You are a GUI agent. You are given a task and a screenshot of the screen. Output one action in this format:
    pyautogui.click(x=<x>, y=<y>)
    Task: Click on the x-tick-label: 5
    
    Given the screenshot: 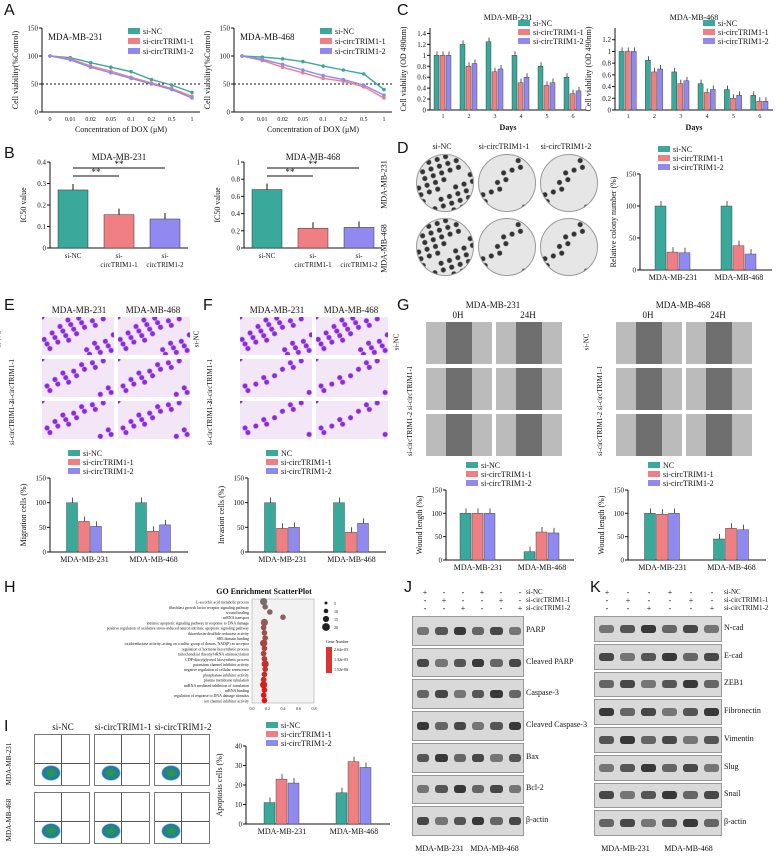 What is the action you would take?
    pyautogui.click(x=547, y=117)
    